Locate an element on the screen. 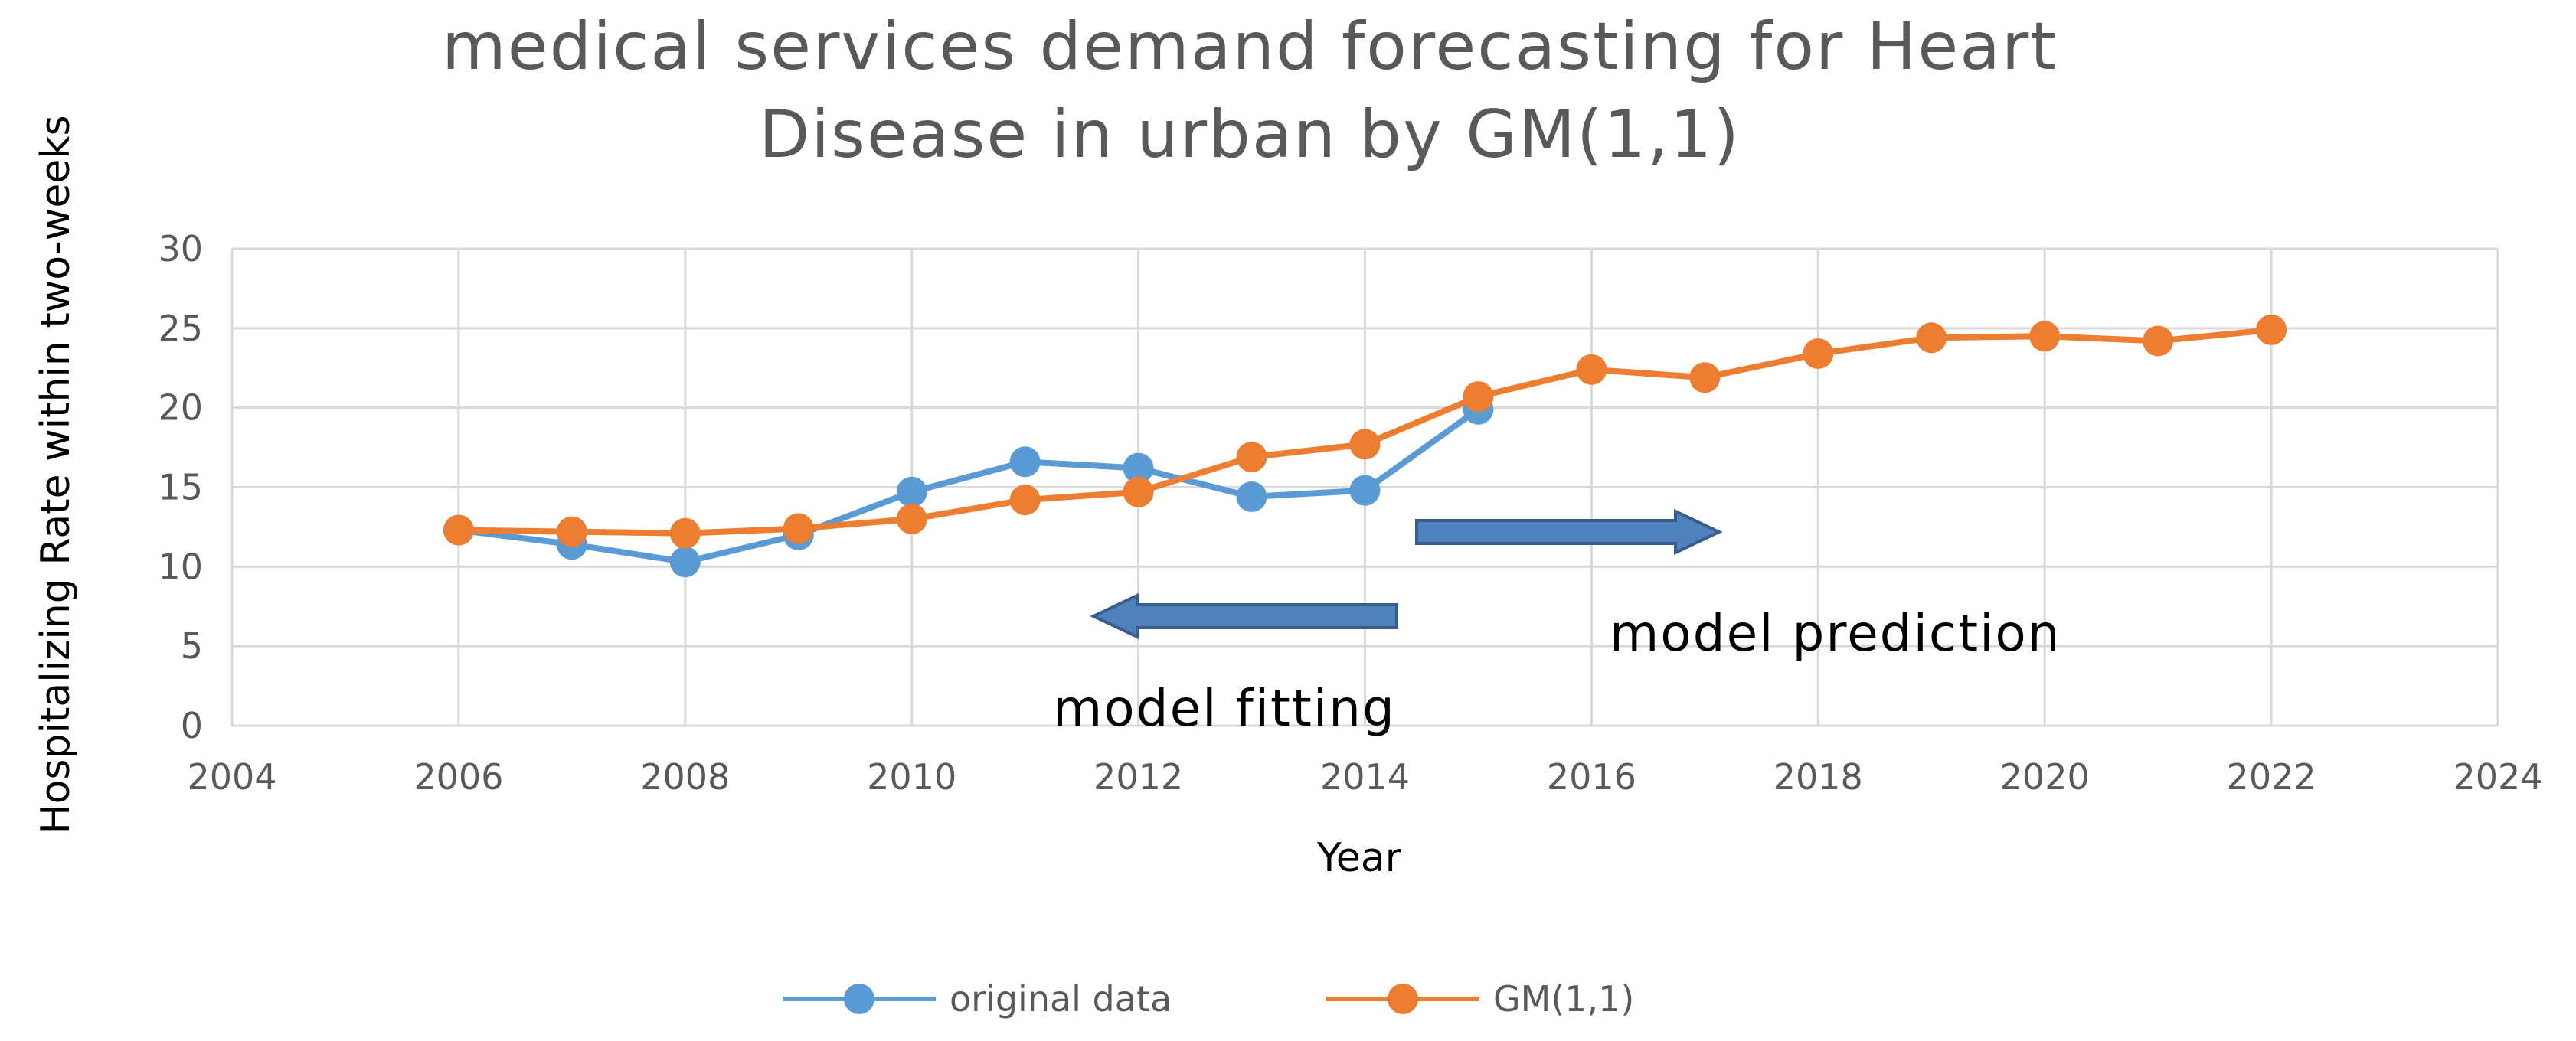 The width and height of the screenshot is (2576, 1041). legend-swatch-marker-original-data is located at coordinates (859, 999).